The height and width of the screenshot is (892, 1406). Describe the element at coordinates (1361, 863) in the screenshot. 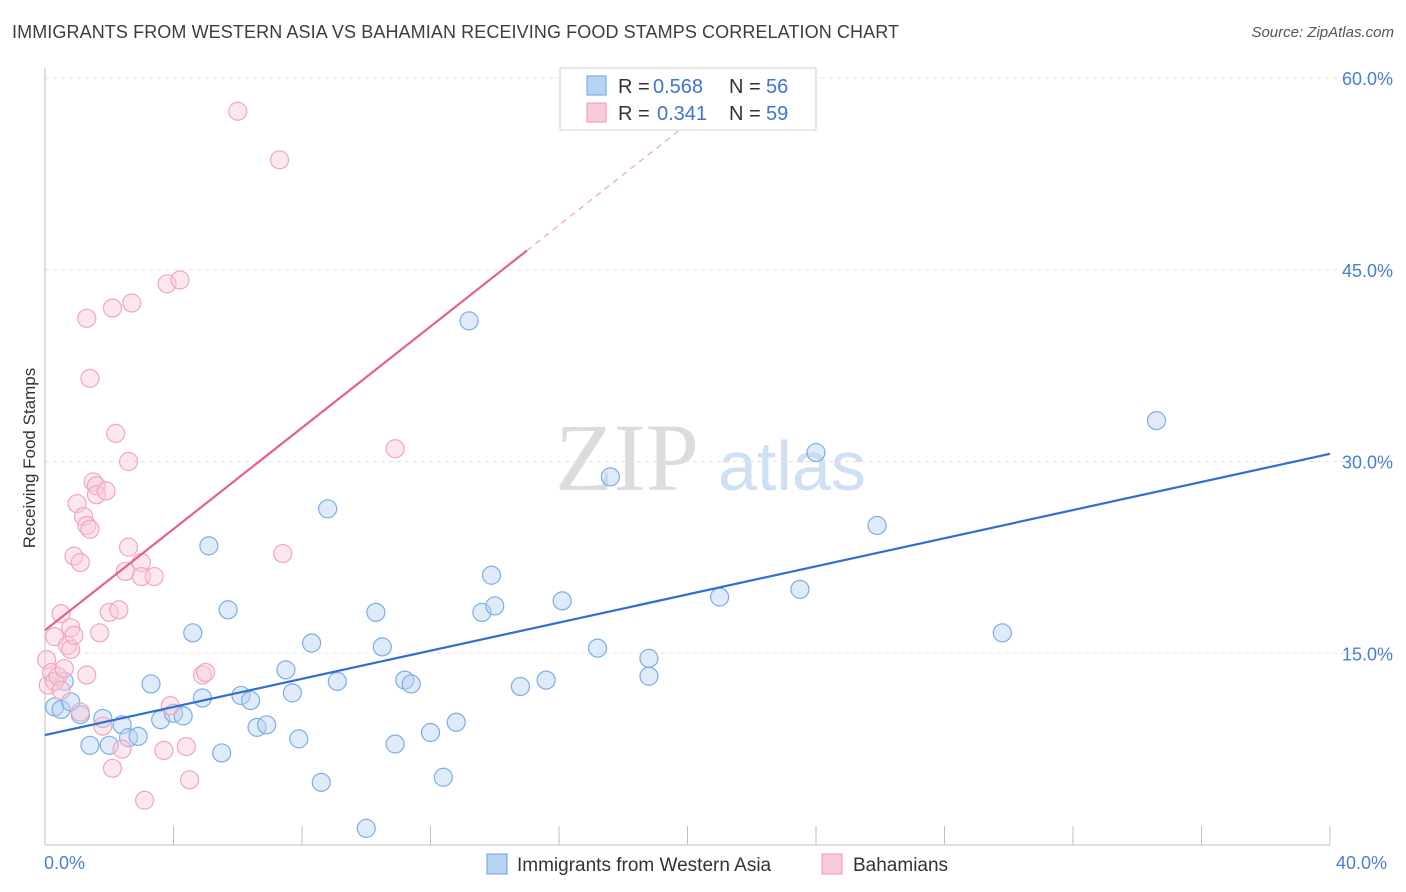

I see `x-tick-label-max: 40.0%` at that location.